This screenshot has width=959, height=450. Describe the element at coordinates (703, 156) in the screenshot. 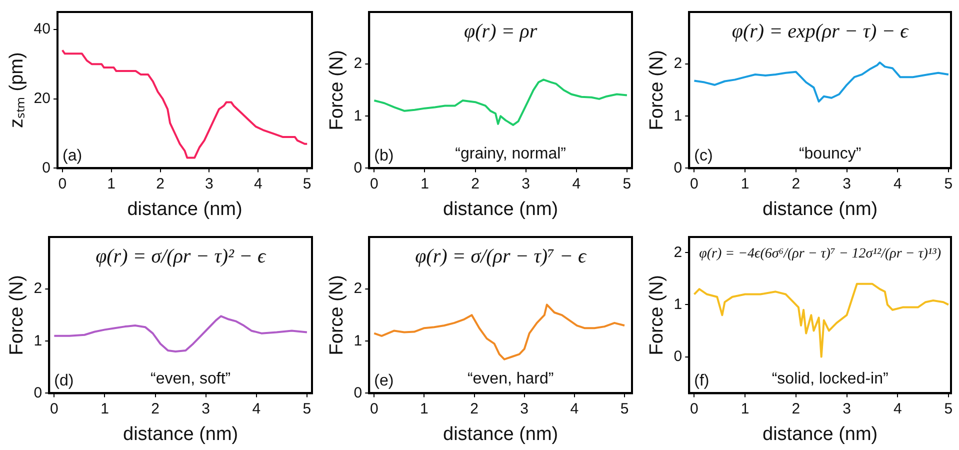

I see `annotation: (c)` at that location.